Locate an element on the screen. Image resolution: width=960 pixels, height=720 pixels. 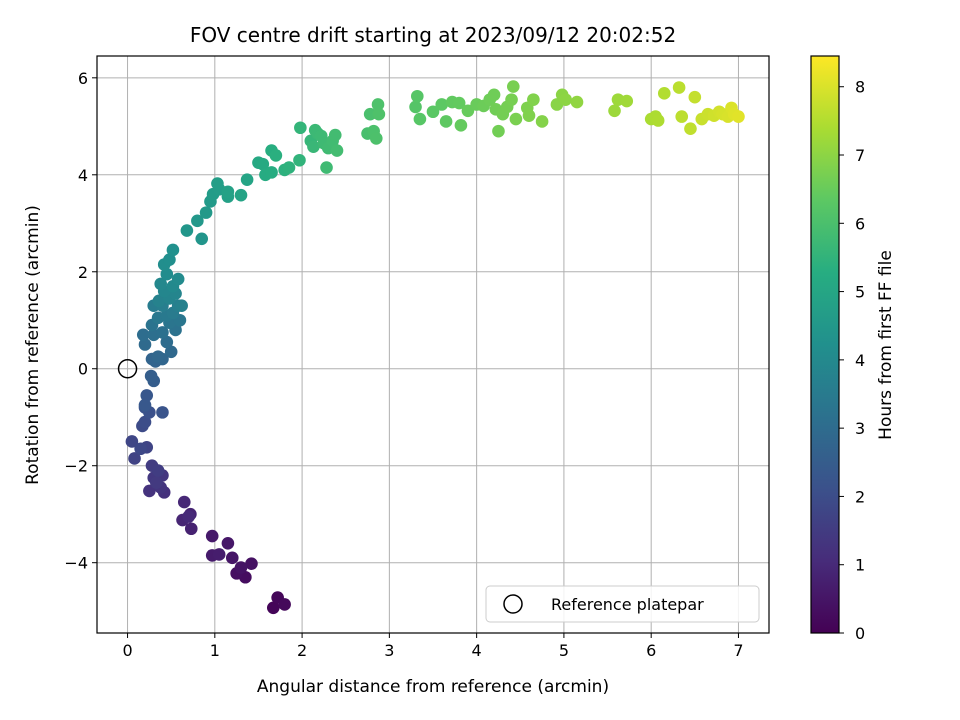
colorbar: 0 1 2 3 4 5 6 7 8 is located at coordinates (837, 349).